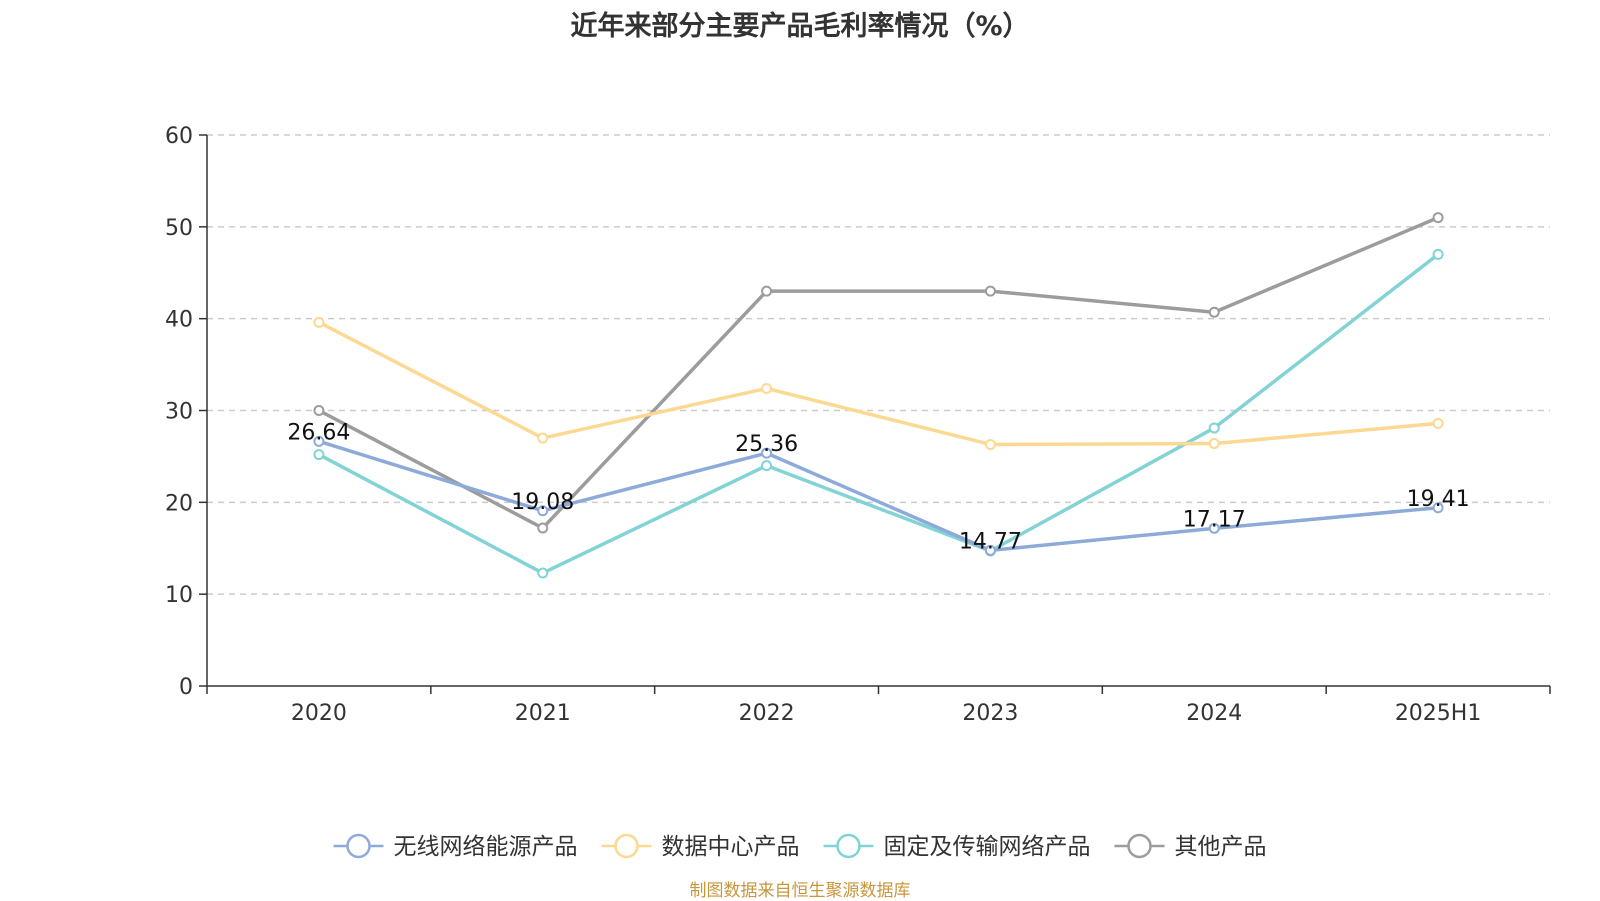 The image size is (1600, 901). I want to click on legend: 无线网络能源产品 数据中心产品 固定及传输网络产品 其他产品, so click(800, 846).